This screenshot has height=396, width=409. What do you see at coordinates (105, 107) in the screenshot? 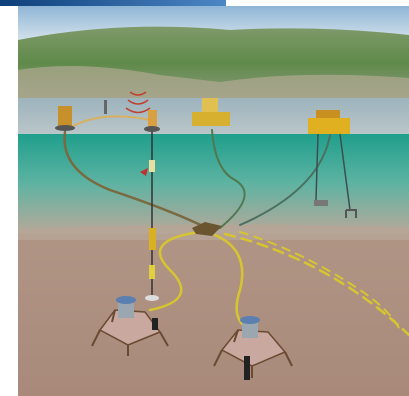
I see `mast` at bounding box center [105, 107].